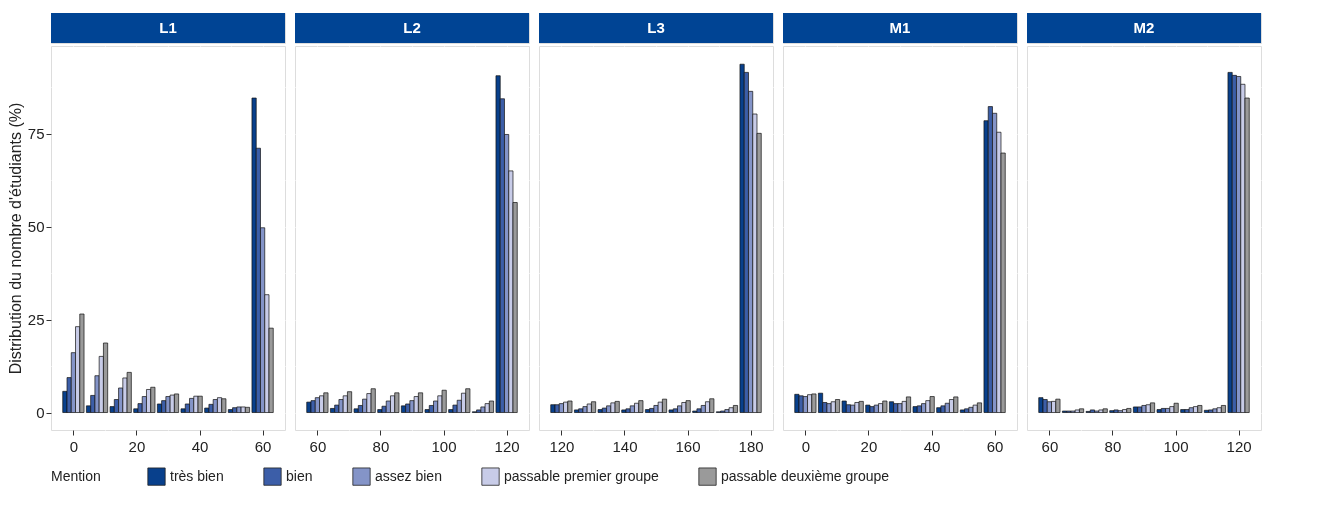  What do you see at coordinates (656, 27) in the screenshot?
I see `chart-title: L3` at bounding box center [656, 27].